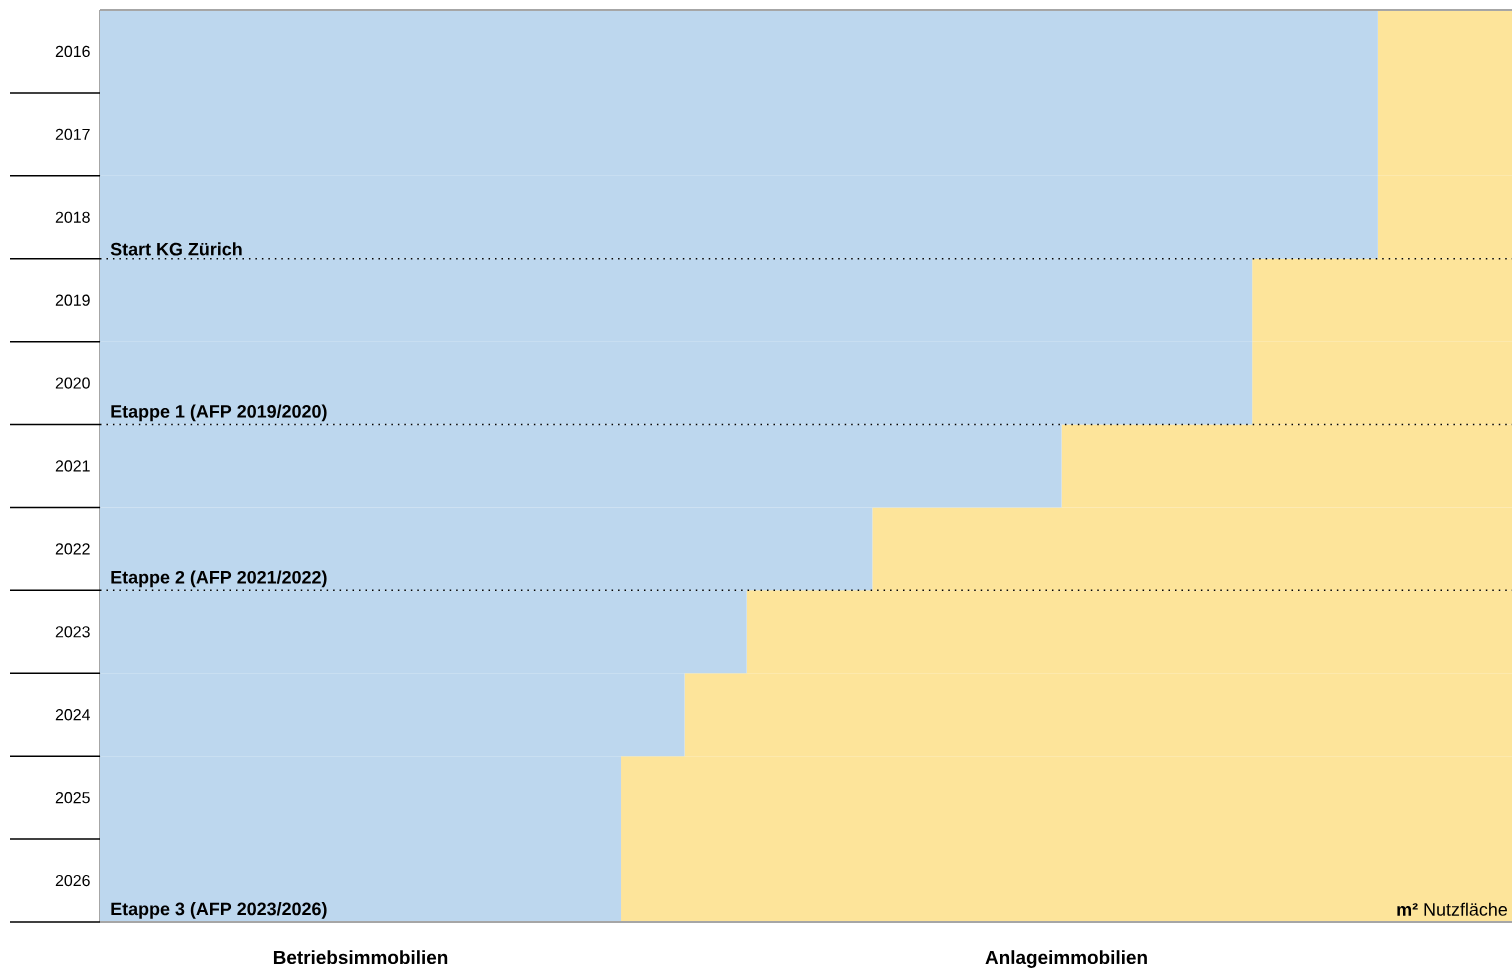  I want to click on annotation: Etappe 3 (AFP 2023/2026), so click(219, 910).